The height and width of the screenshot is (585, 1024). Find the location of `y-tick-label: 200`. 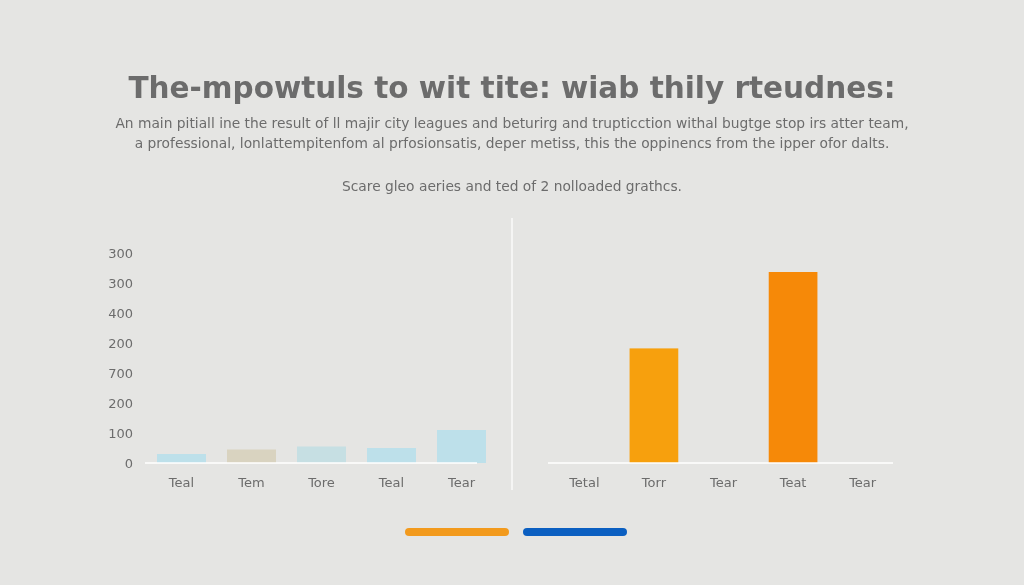

y-tick-label: 200 is located at coordinates (120, 403).